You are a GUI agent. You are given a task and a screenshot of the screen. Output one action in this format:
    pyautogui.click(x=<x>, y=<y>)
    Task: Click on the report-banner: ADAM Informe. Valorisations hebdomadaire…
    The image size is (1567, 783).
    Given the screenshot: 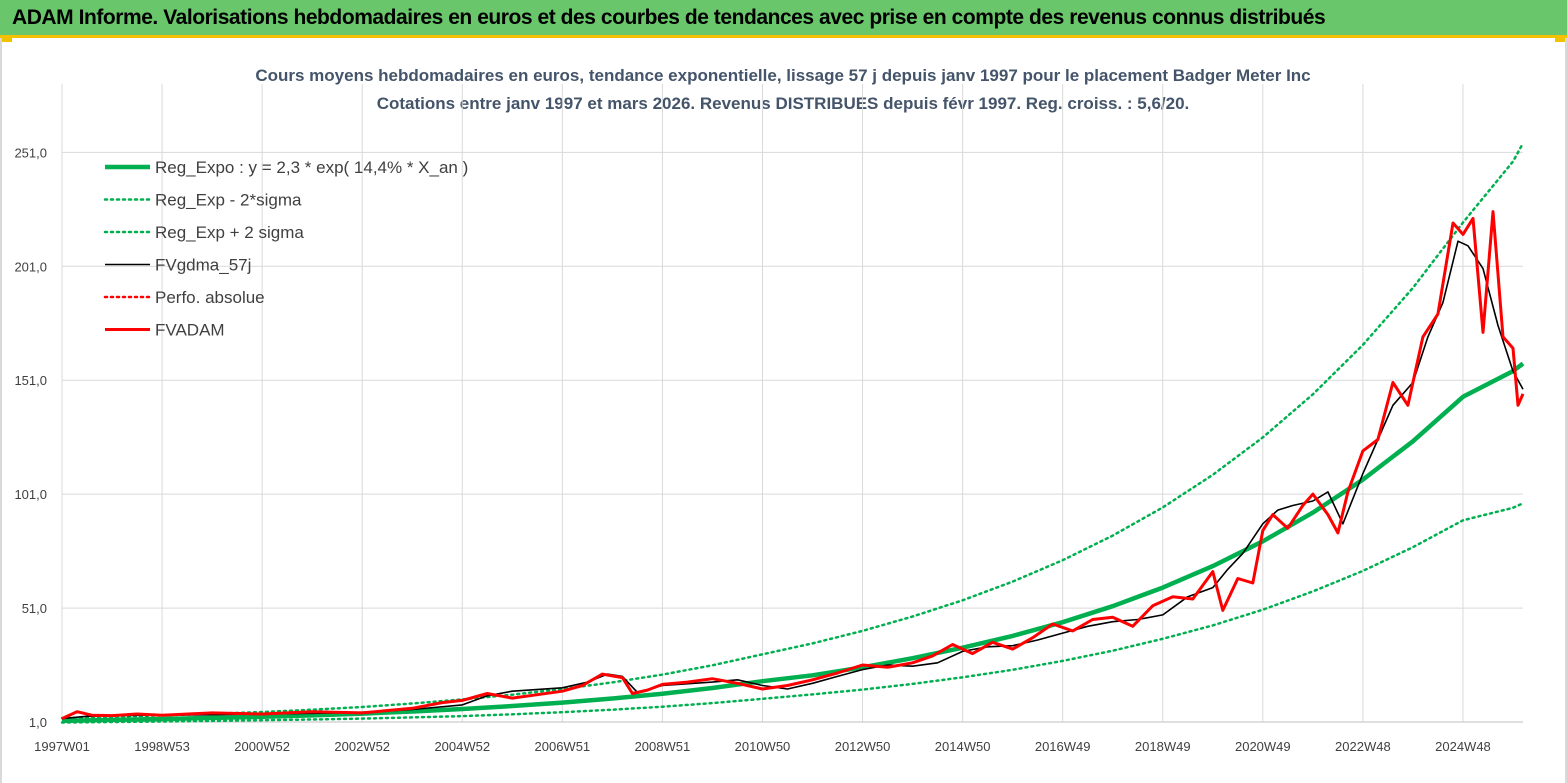 What is the action you would take?
    pyautogui.click(x=783, y=19)
    